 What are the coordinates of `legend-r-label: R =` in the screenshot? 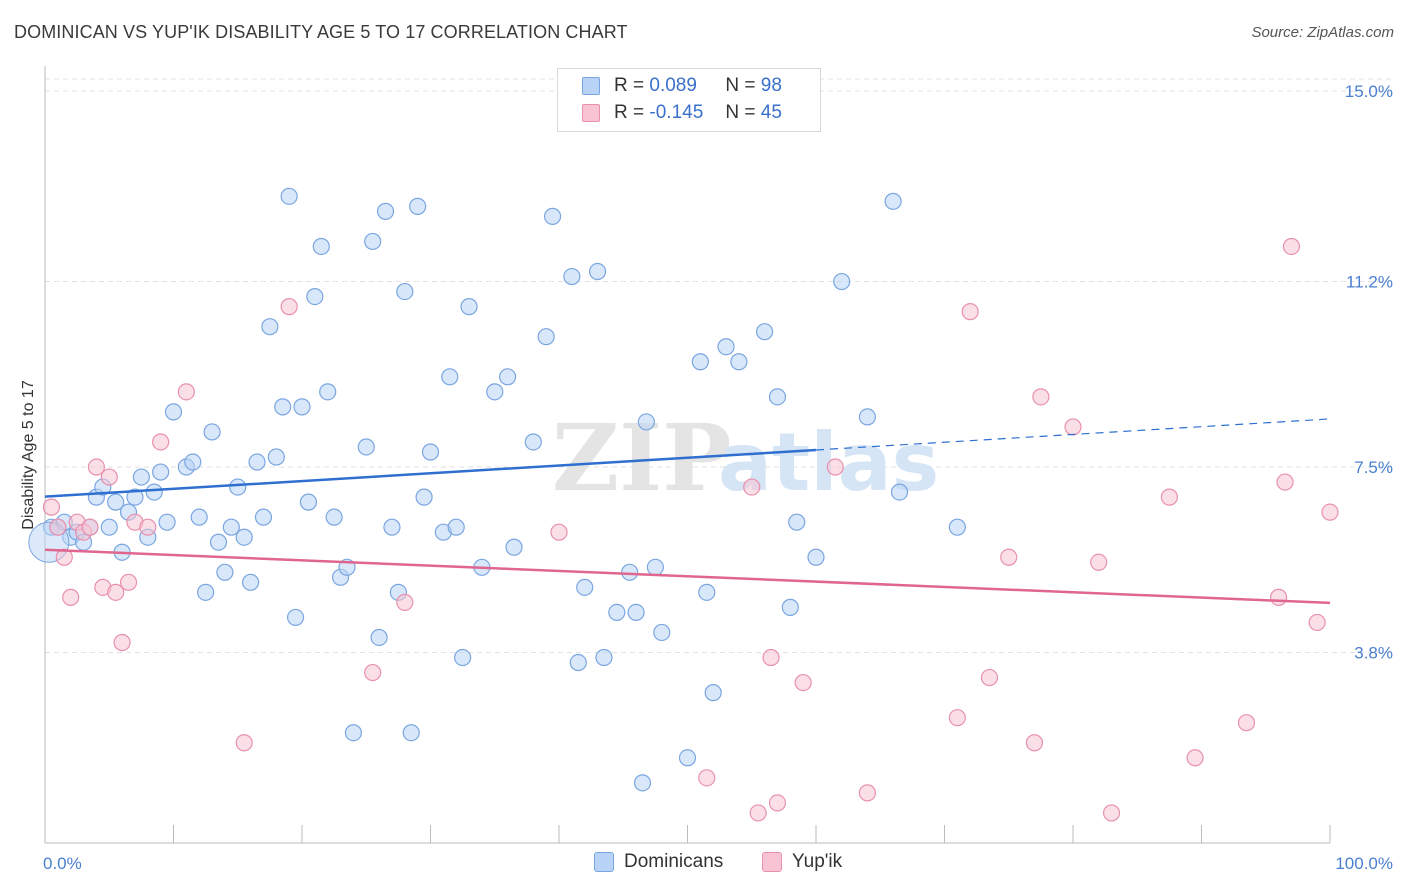 It's located at (629, 112).